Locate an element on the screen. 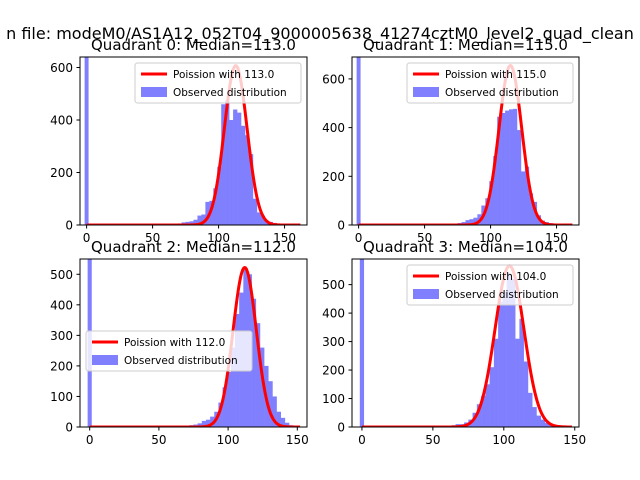 This screenshot has width=640, height=480. y-tick-label: 600 is located at coordinates (333, 79).